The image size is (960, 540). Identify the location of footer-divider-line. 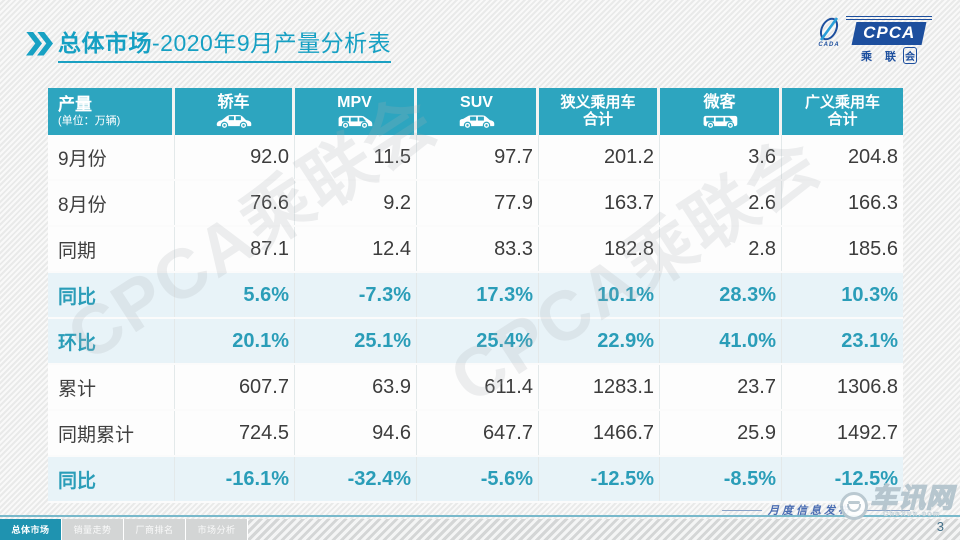
(480, 516).